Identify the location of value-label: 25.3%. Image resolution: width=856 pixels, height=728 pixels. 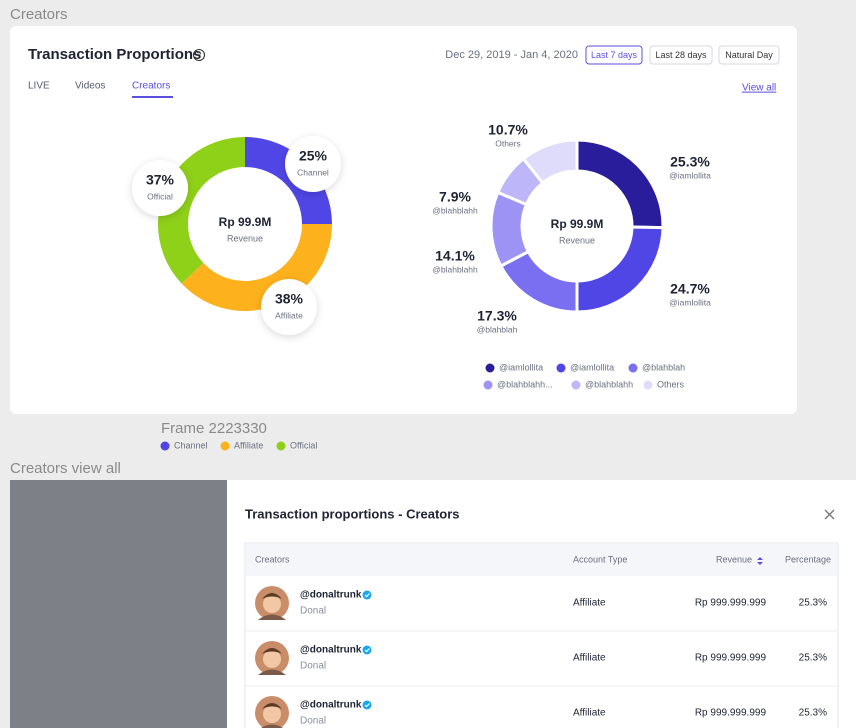
(690, 162).